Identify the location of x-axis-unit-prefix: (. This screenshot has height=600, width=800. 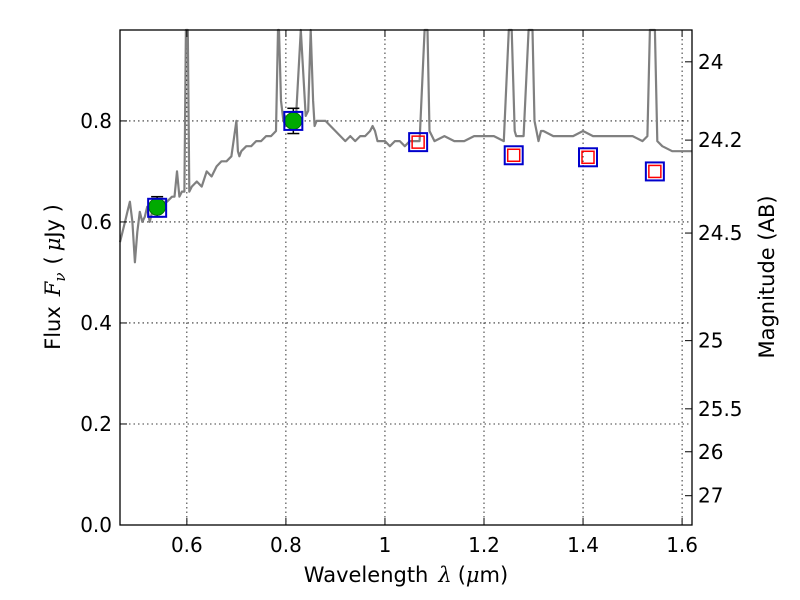
(462, 575).